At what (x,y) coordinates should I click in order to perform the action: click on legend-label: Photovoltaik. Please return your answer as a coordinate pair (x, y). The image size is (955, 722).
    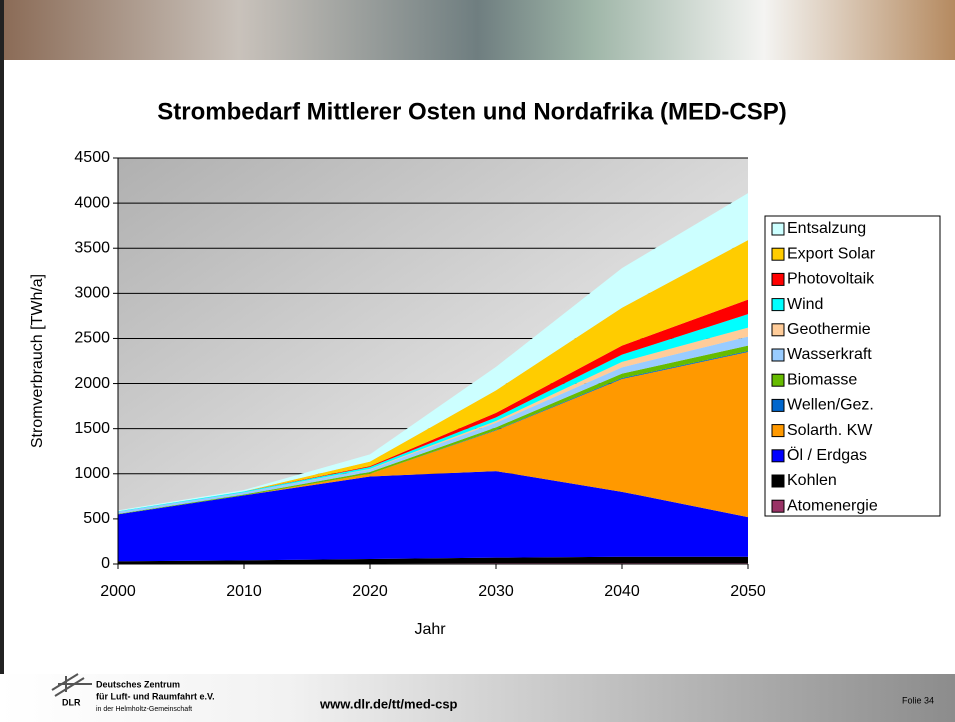
    Looking at the image, I should click on (831, 279).